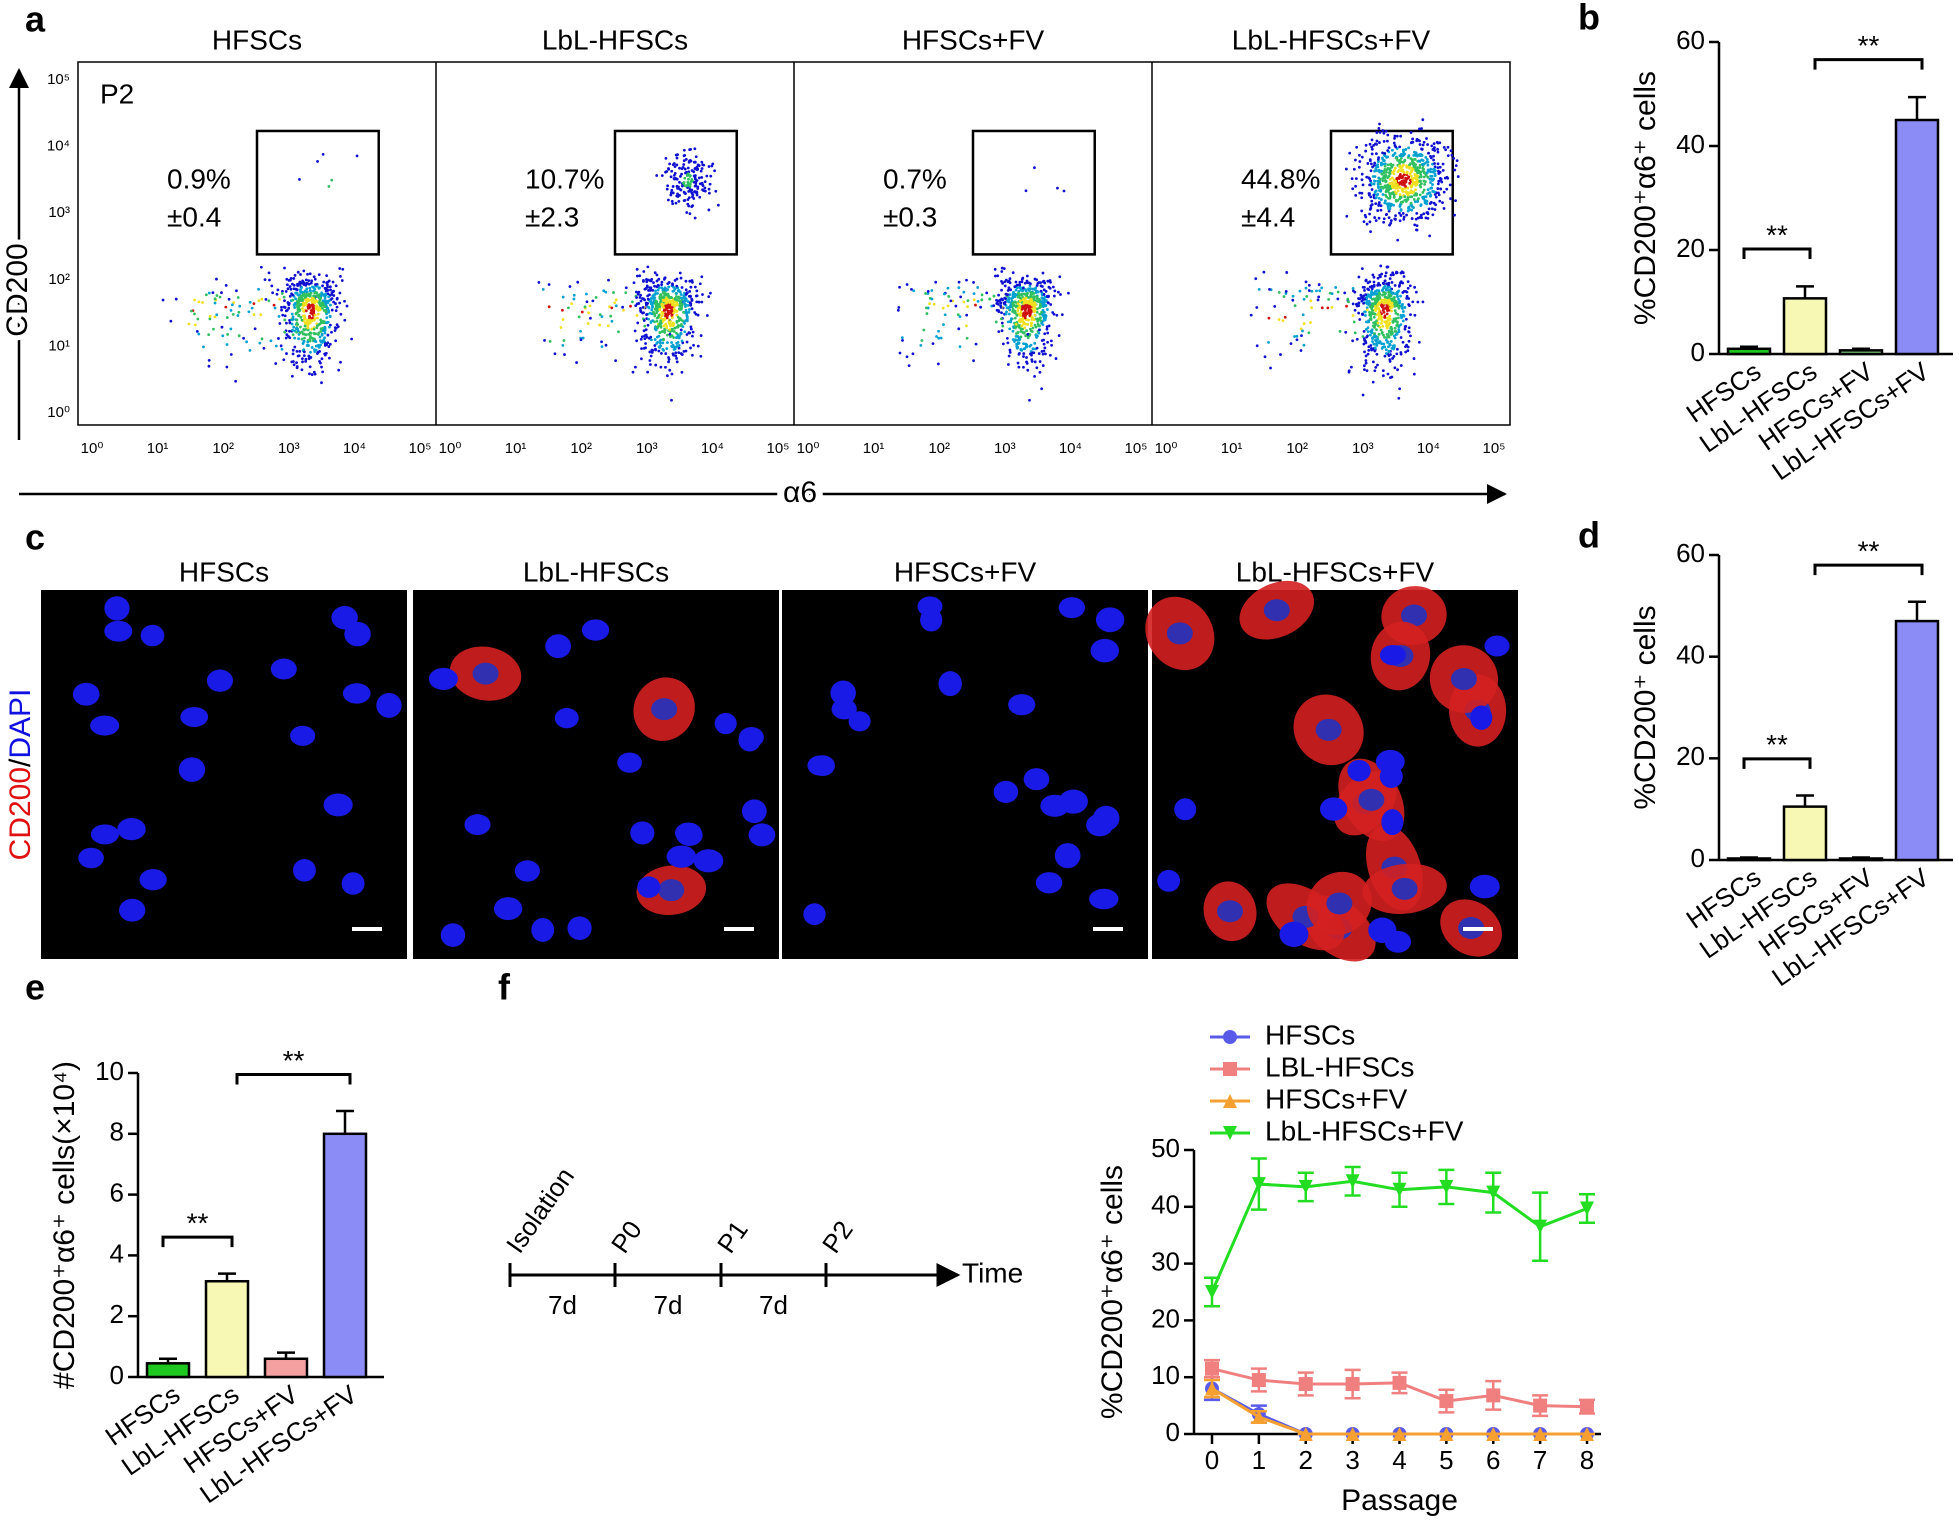 The width and height of the screenshot is (1959, 1536). I want to click on y-tick-label: 30, so click(1165, 1261).